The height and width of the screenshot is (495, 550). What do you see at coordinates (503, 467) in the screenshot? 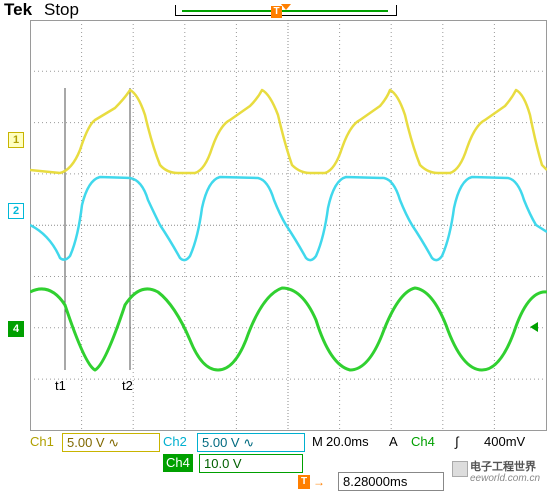
I see `watermark-title: 电子工程世界` at bounding box center [503, 467].